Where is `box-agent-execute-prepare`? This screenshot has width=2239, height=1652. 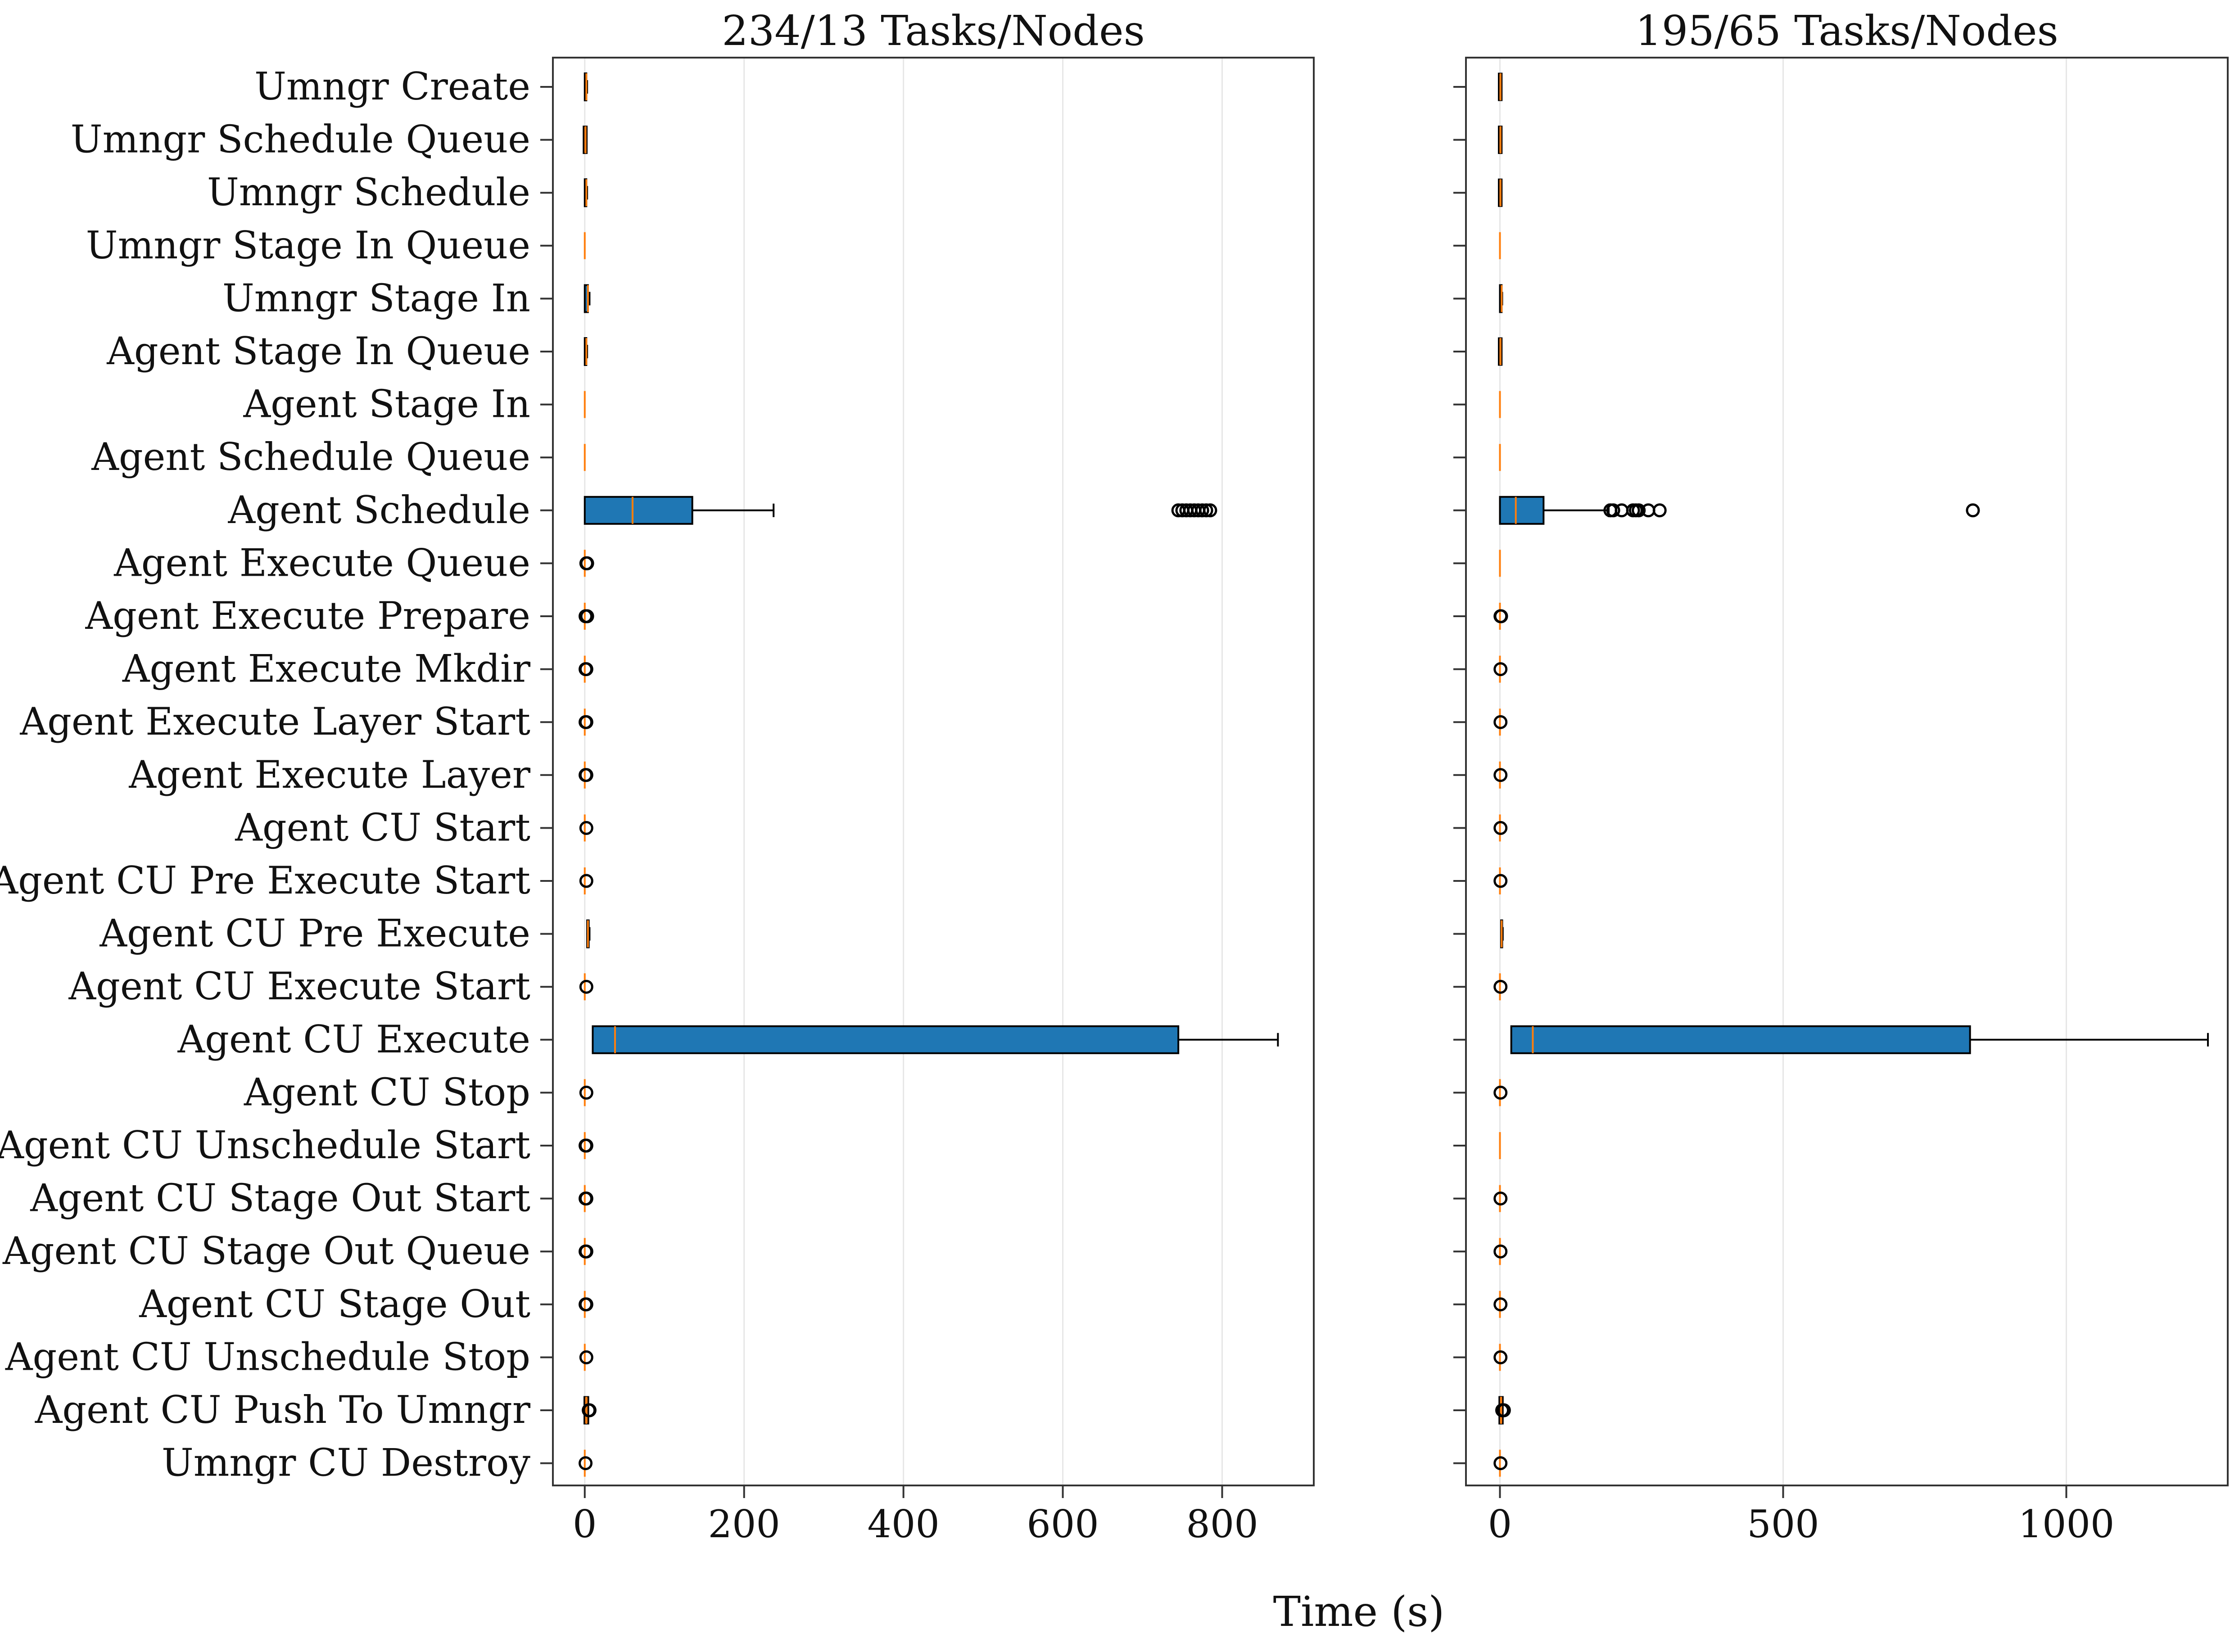
box-agent-execute-prepare is located at coordinates (586, 616).